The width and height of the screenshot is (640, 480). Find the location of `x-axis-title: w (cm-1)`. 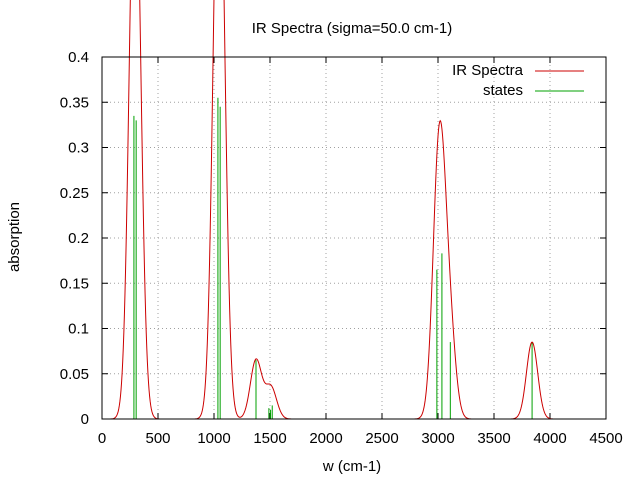

x-axis-title: w (cm-1) is located at coordinates (351, 466).